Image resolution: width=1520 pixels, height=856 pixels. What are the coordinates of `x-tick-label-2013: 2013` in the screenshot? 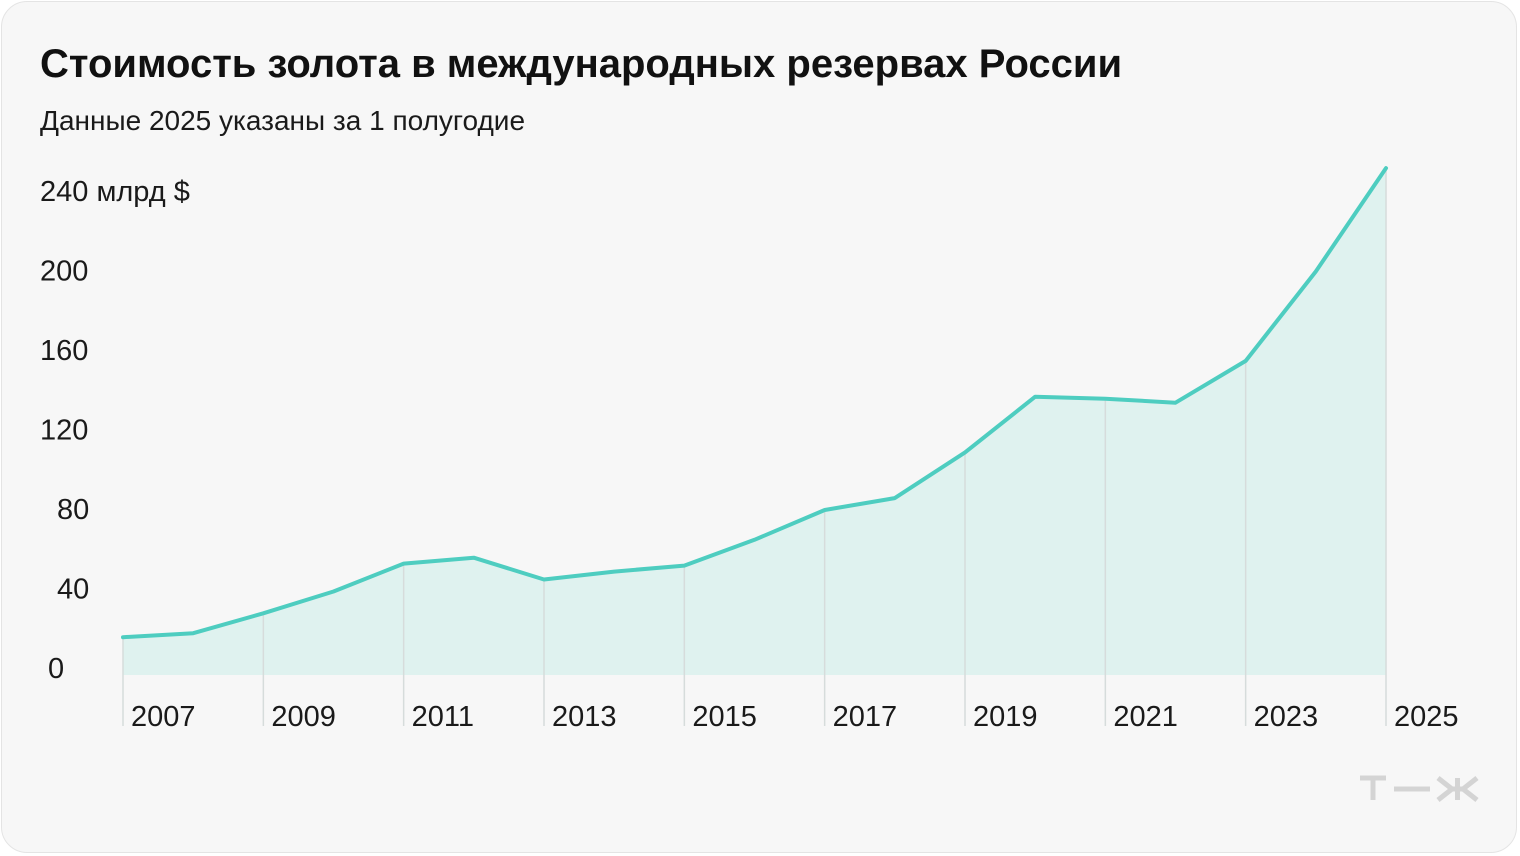 It's located at (584, 717).